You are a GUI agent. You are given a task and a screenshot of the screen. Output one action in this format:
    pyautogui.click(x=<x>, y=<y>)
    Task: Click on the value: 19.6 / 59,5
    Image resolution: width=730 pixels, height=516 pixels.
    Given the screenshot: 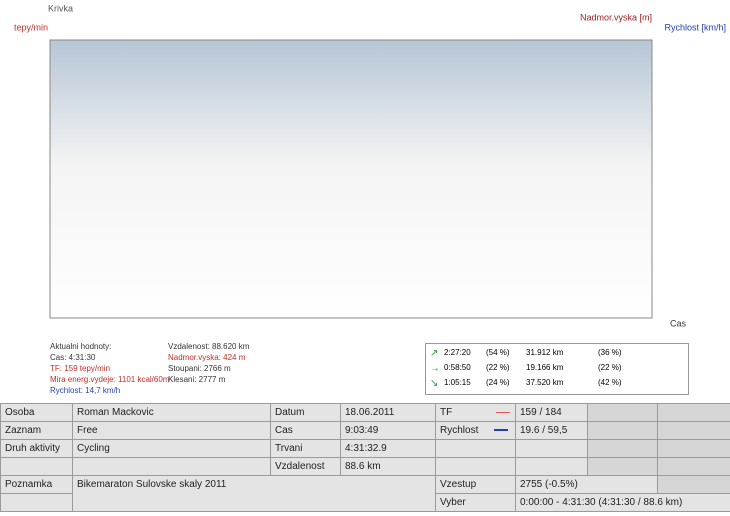 What is the action you would take?
    pyautogui.click(x=551, y=430)
    